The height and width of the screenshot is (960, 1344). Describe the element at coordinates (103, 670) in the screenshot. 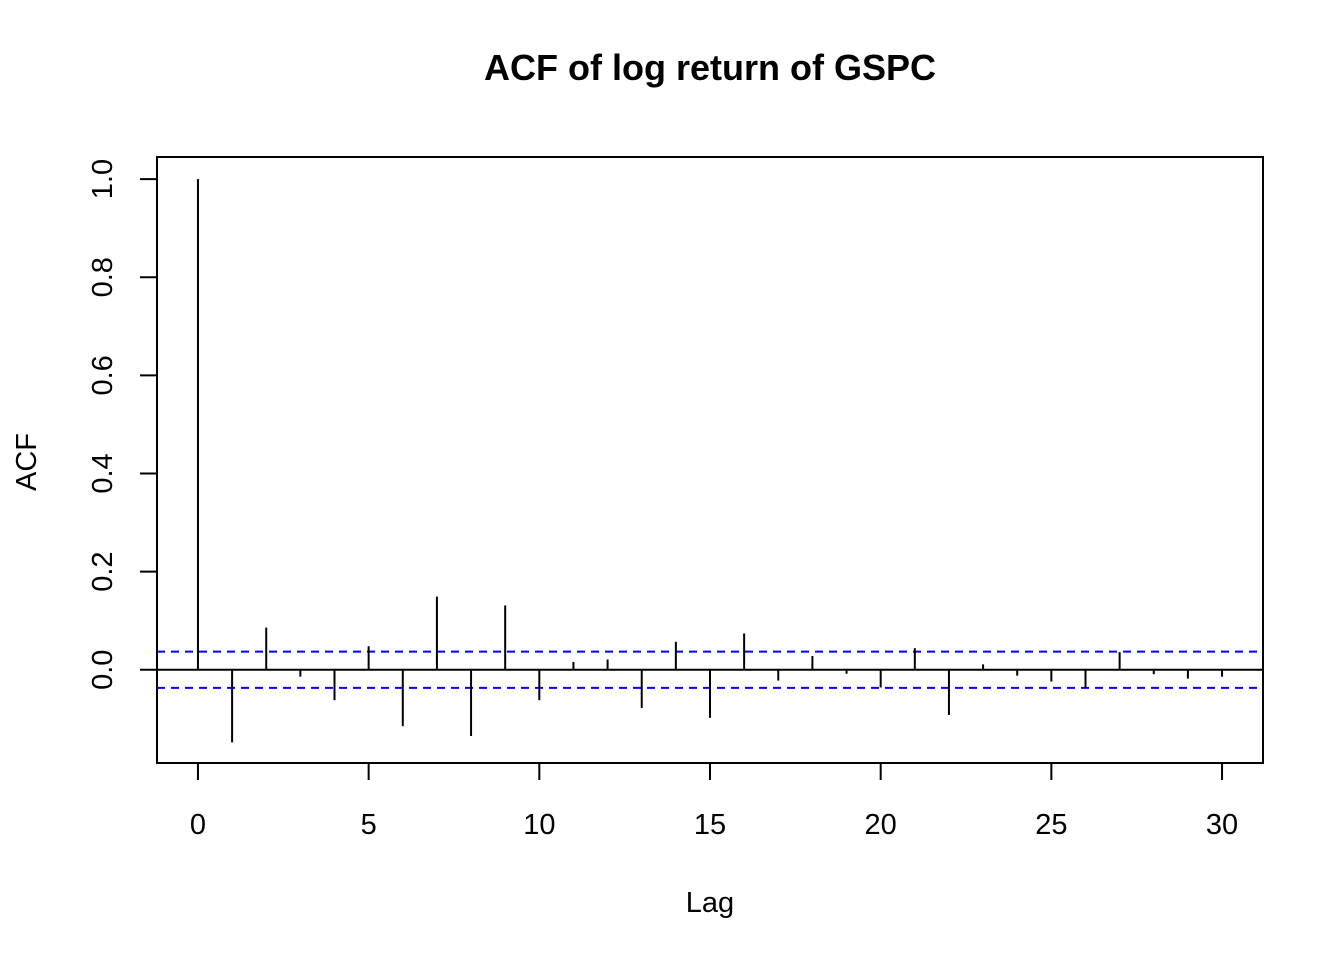

I see `y-tick-label: 0.0` at that location.